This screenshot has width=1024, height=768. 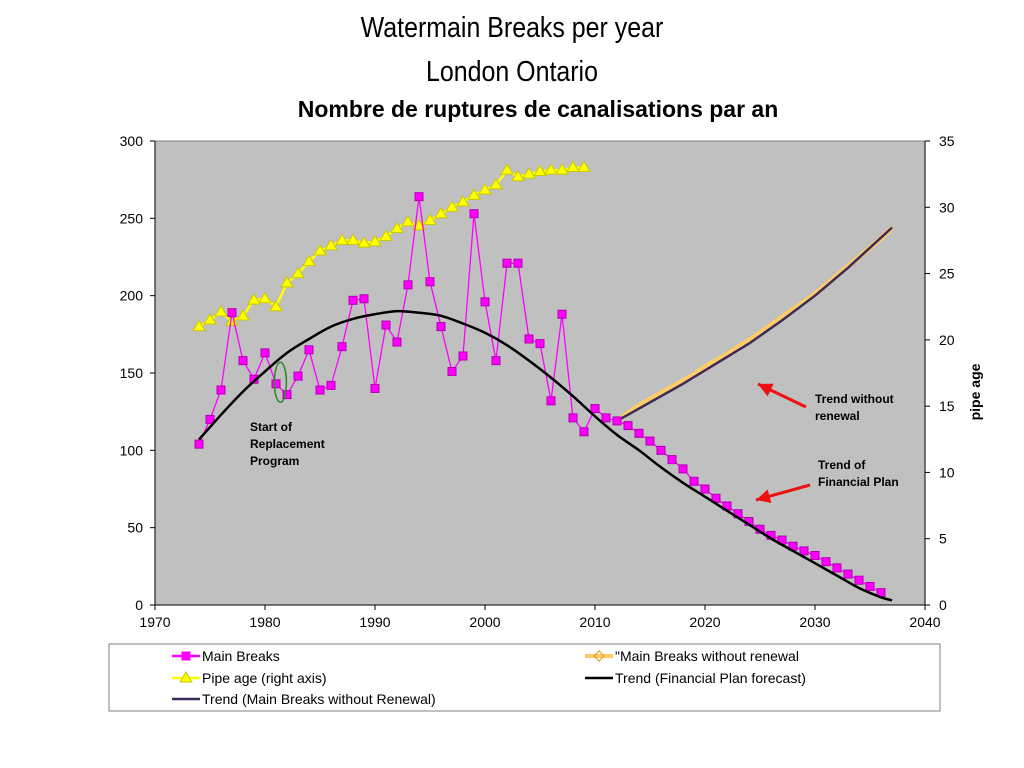 I want to click on annotation-replacement-program: Program, so click(x=274, y=461).